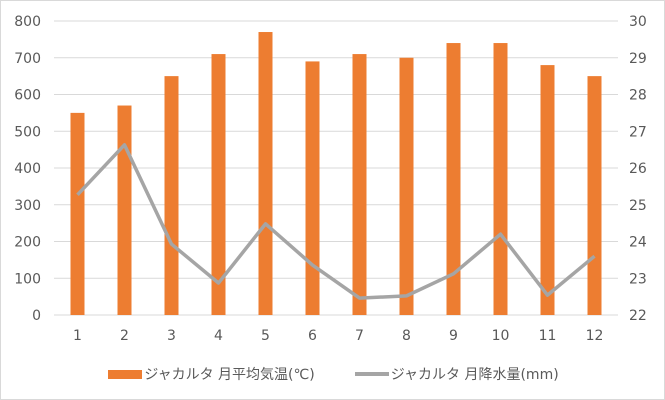 This screenshot has height=400, width=665. I want to click on x-axis-tick: 1, so click(77, 336).